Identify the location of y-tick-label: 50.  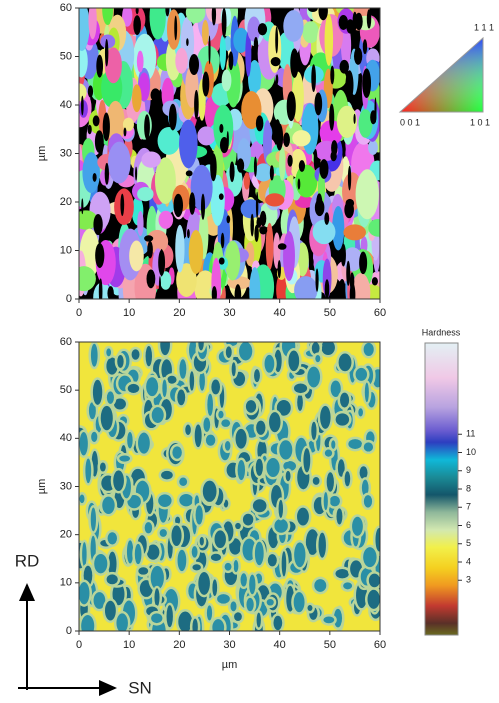
(66, 390).